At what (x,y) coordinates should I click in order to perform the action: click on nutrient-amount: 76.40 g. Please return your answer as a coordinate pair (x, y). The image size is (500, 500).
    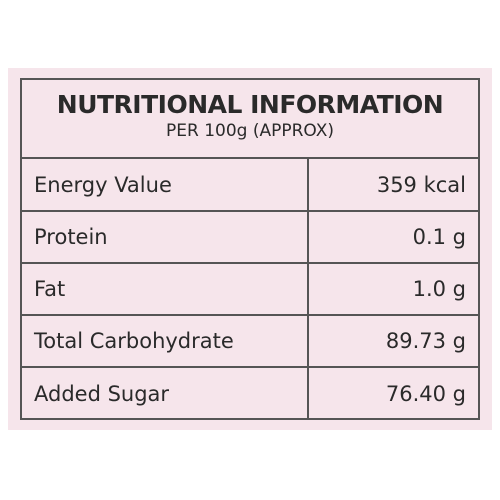
    Looking at the image, I should click on (392, 392).